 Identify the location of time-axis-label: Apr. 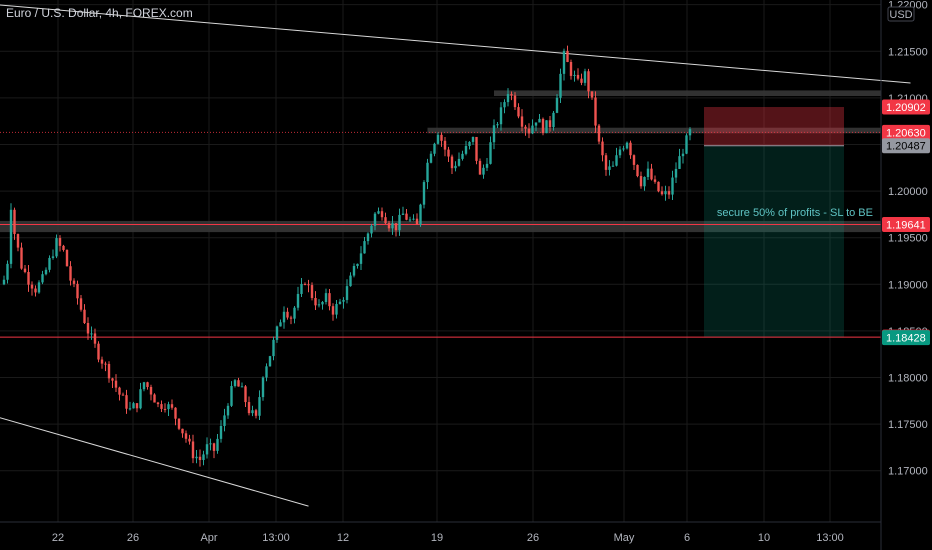
(208, 538).